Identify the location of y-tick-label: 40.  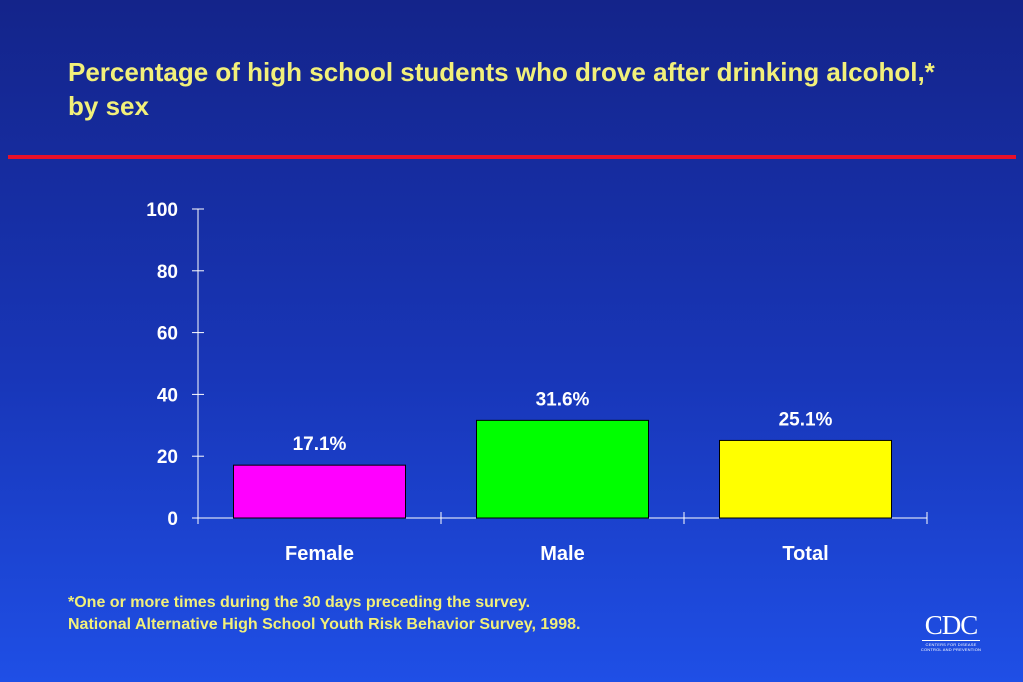
(167, 395).